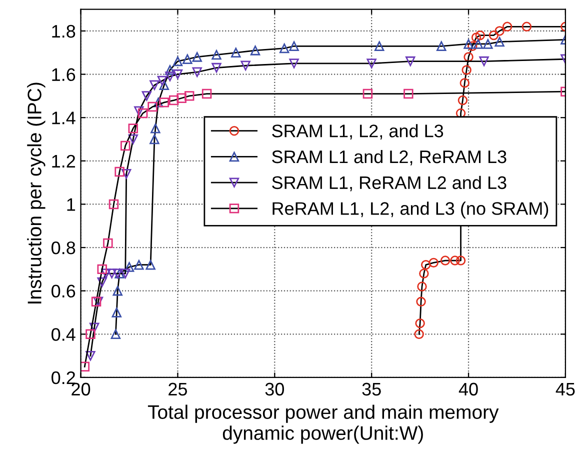 This screenshot has width=577, height=466. What do you see at coordinates (64, 247) in the screenshot?
I see `y-tick-label: 0.8` at bounding box center [64, 247].